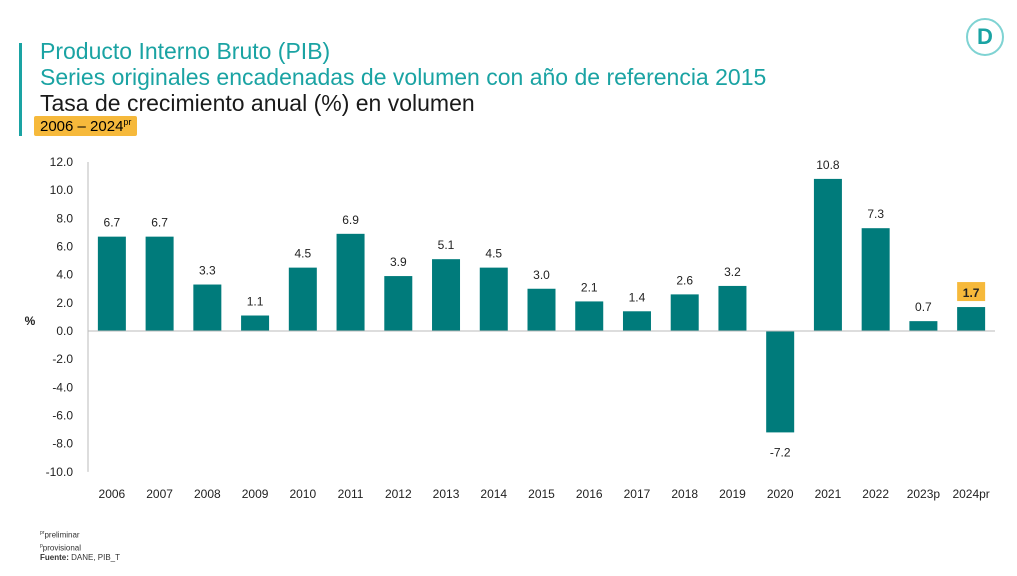  What do you see at coordinates (64, 218) in the screenshot?
I see `y-tick-label: 8.0` at bounding box center [64, 218].